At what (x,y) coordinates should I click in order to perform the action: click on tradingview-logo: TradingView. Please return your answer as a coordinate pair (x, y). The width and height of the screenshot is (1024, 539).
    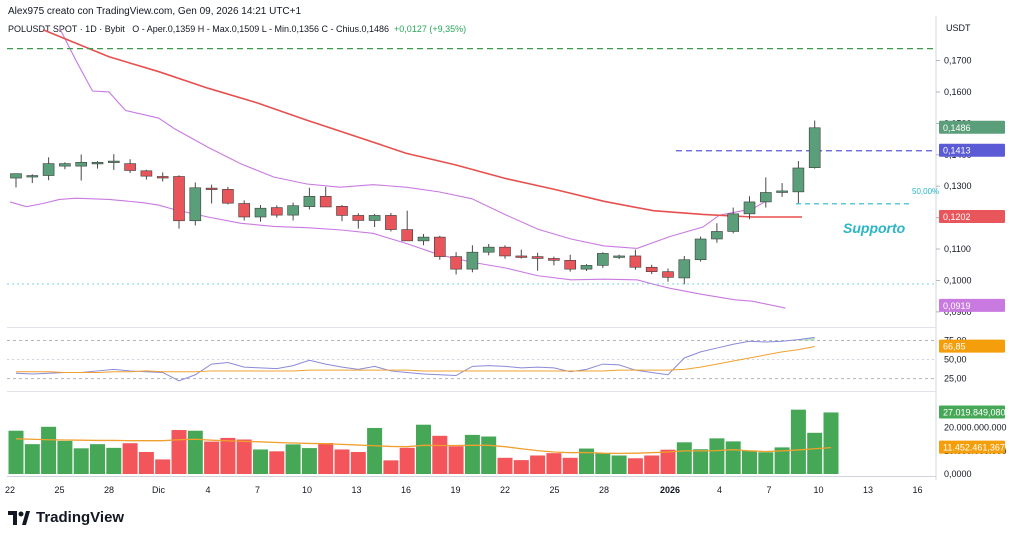
    Looking at the image, I should click on (66, 517).